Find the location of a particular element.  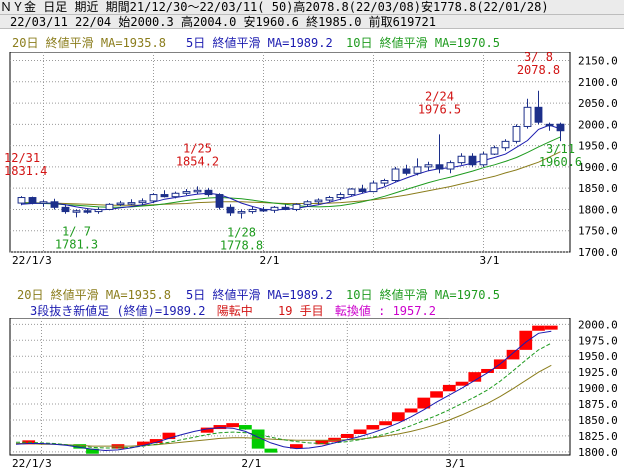

annotation-date: 1/ 7 is located at coordinates (76, 231).